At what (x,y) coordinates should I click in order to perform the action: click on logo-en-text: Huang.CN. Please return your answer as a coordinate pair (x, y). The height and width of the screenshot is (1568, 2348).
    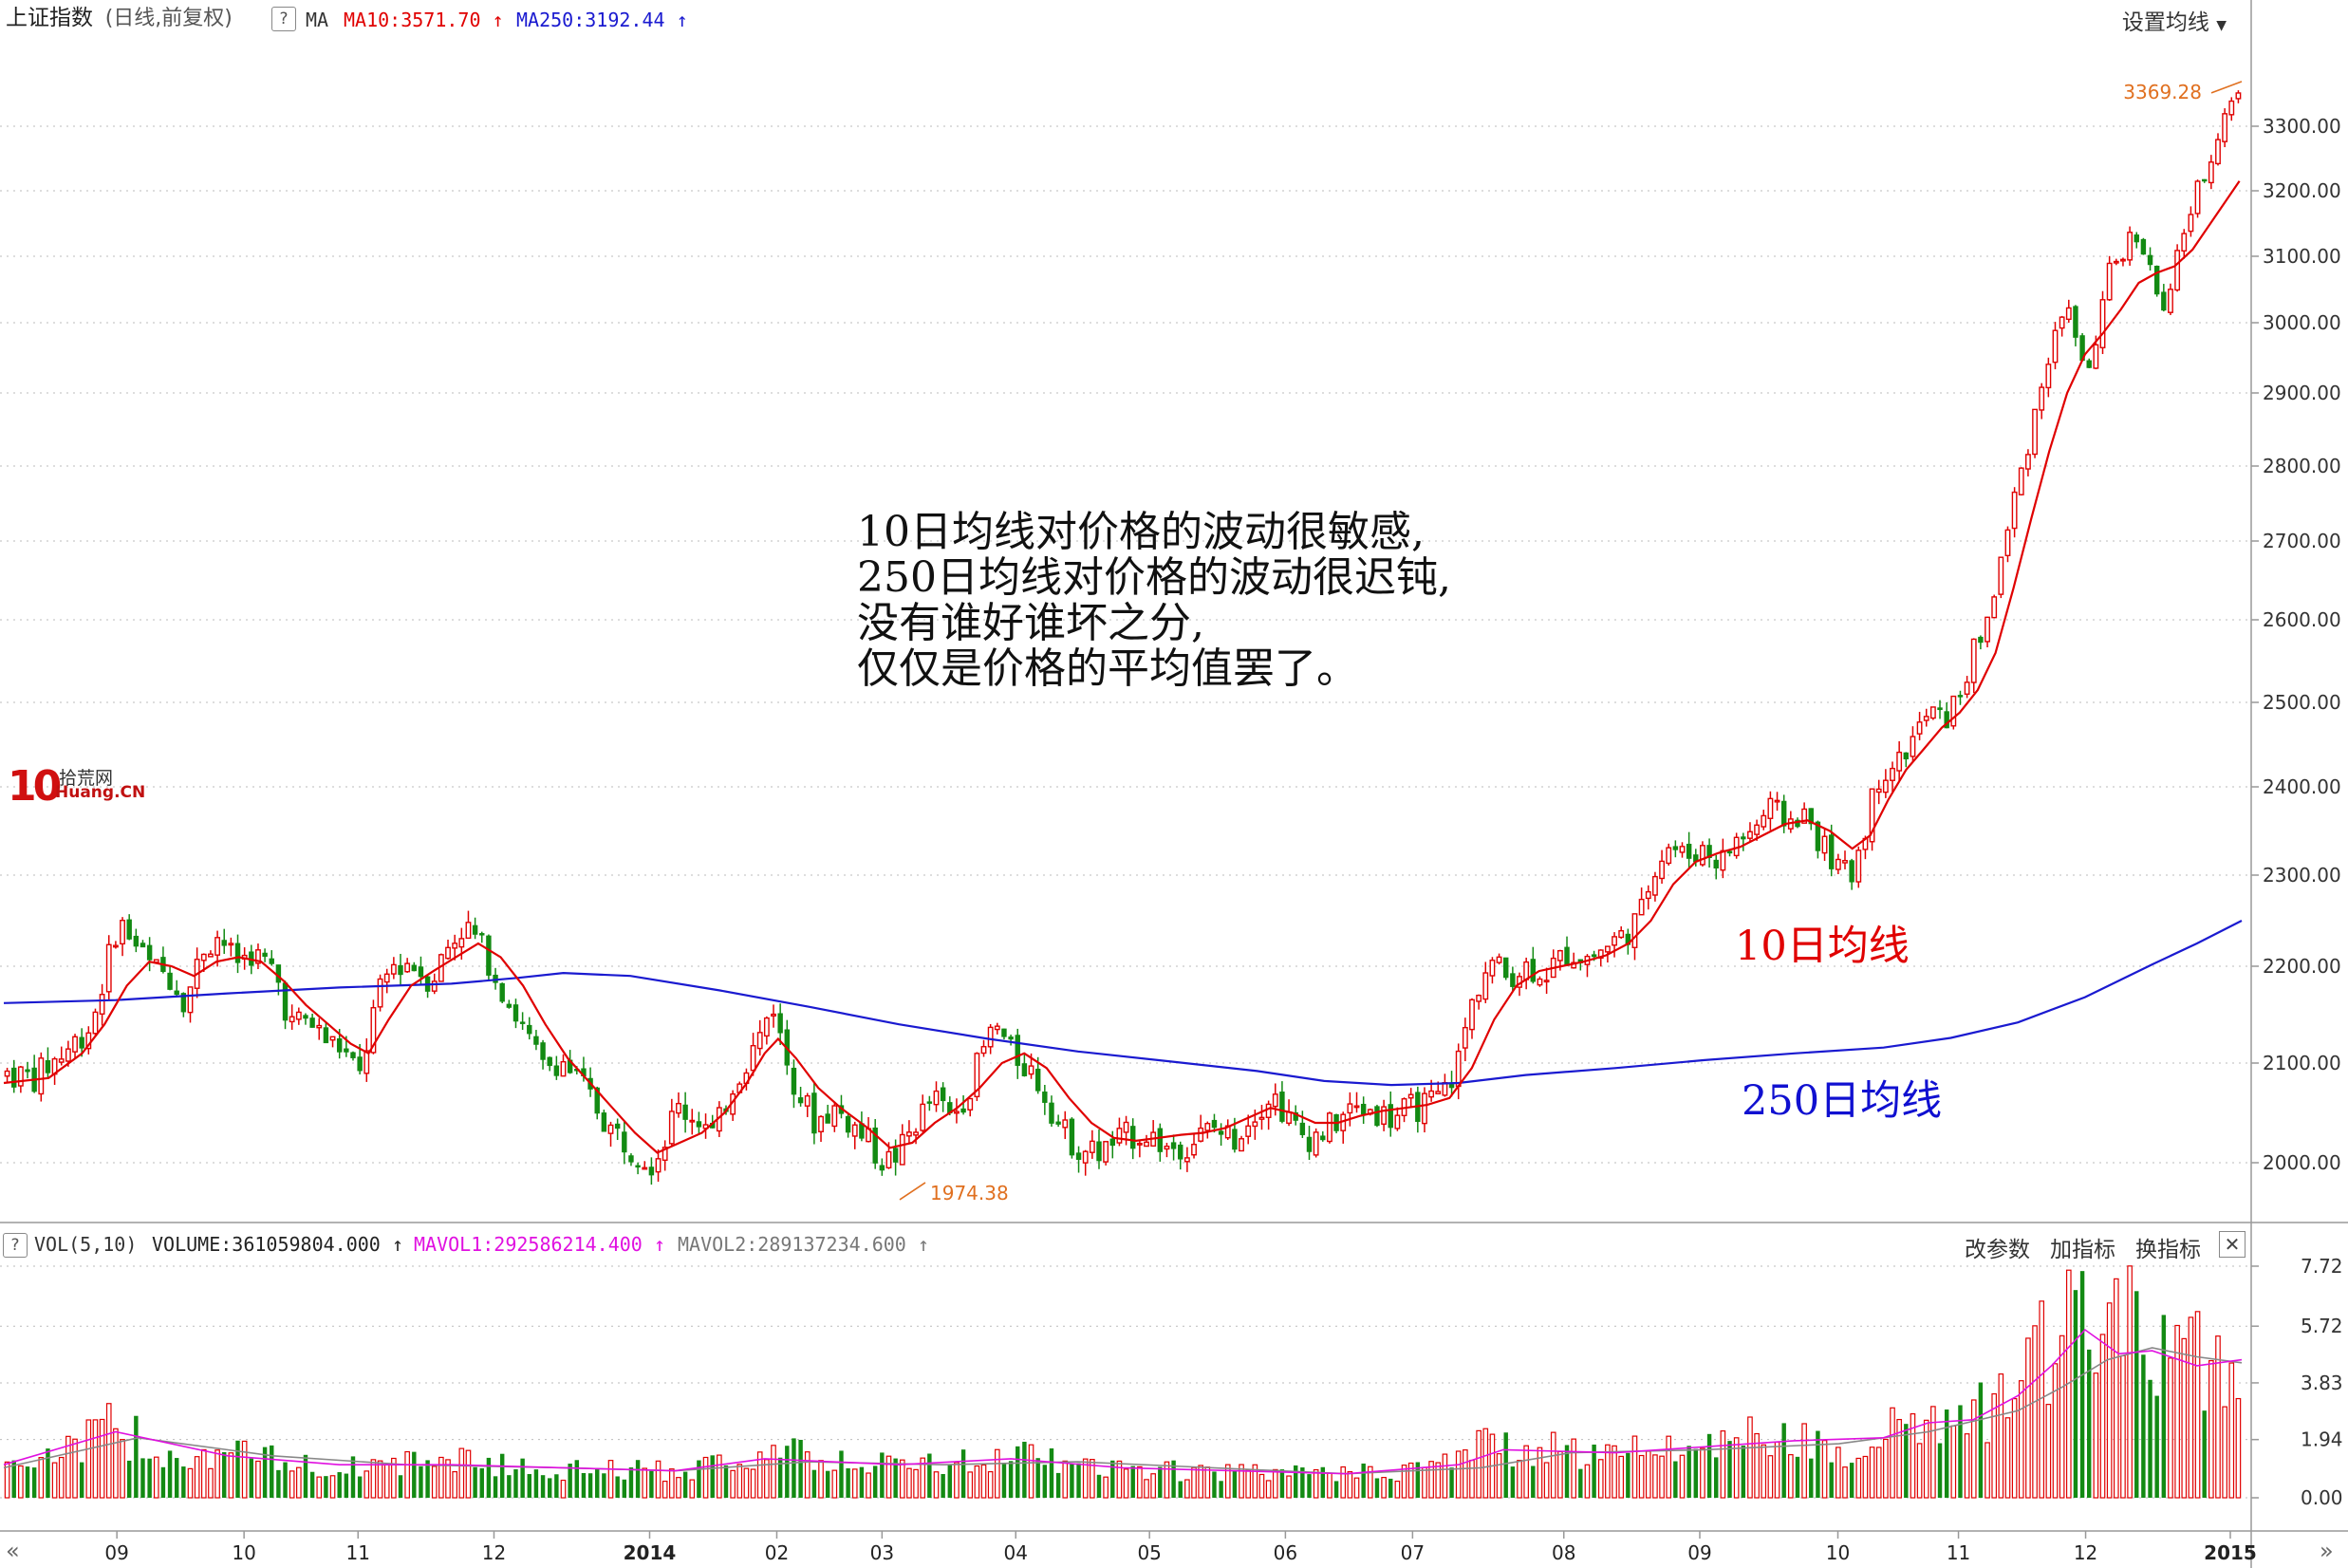
    Looking at the image, I should click on (100, 793).